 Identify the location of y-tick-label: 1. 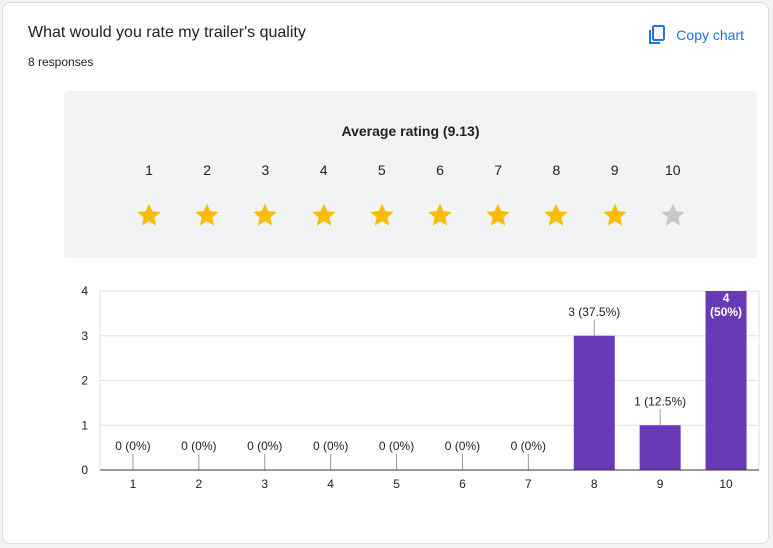
(84, 425).